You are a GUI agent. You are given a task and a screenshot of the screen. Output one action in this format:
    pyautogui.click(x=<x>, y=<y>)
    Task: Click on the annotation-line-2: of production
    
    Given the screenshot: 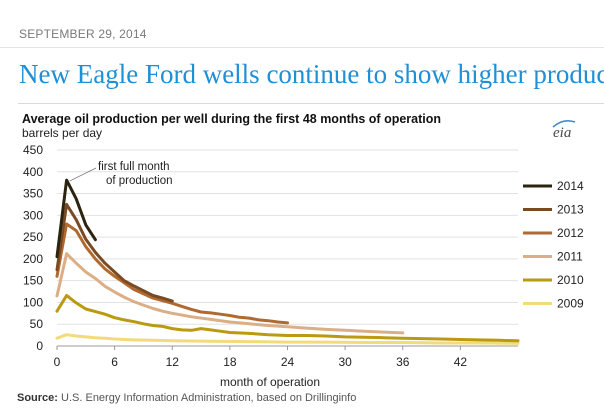 What is the action you would take?
    pyautogui.click(x=139, y=181)
    